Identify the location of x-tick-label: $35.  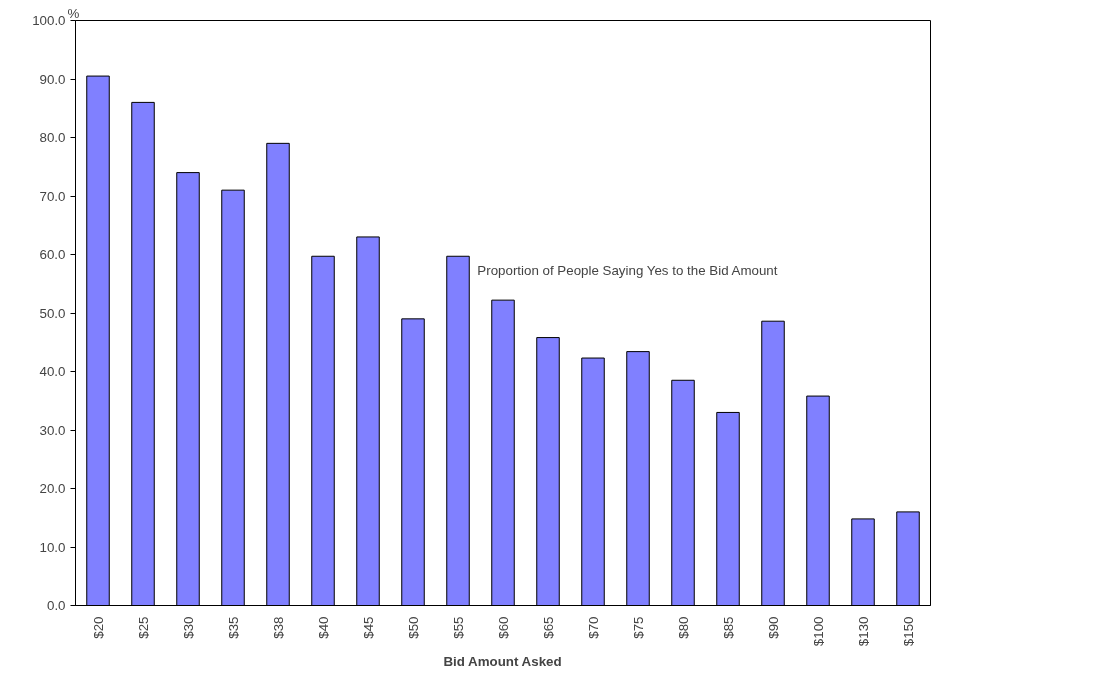
(233, 627).